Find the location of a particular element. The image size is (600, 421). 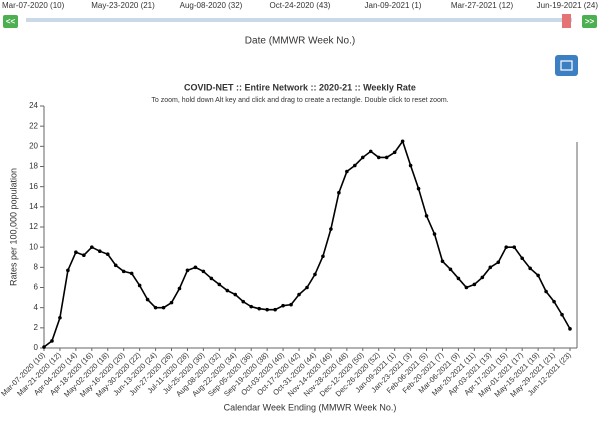

y-tick-label: 12 is located at coordinates (33, 226).